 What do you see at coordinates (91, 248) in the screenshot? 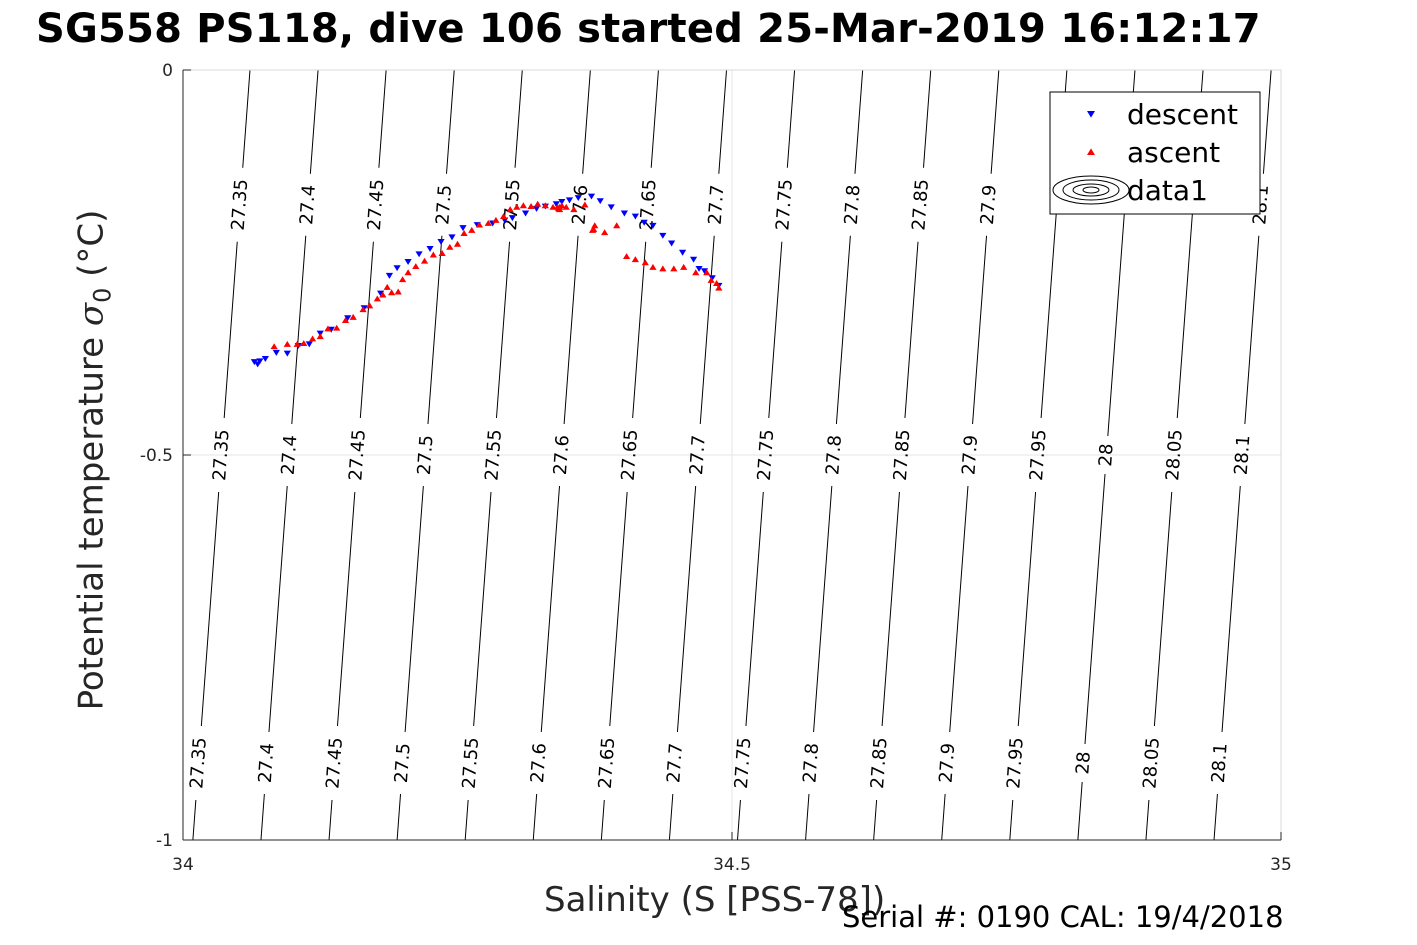
I see `y-axis-label-suffix: (°C)` at bounding box center [91, 248].